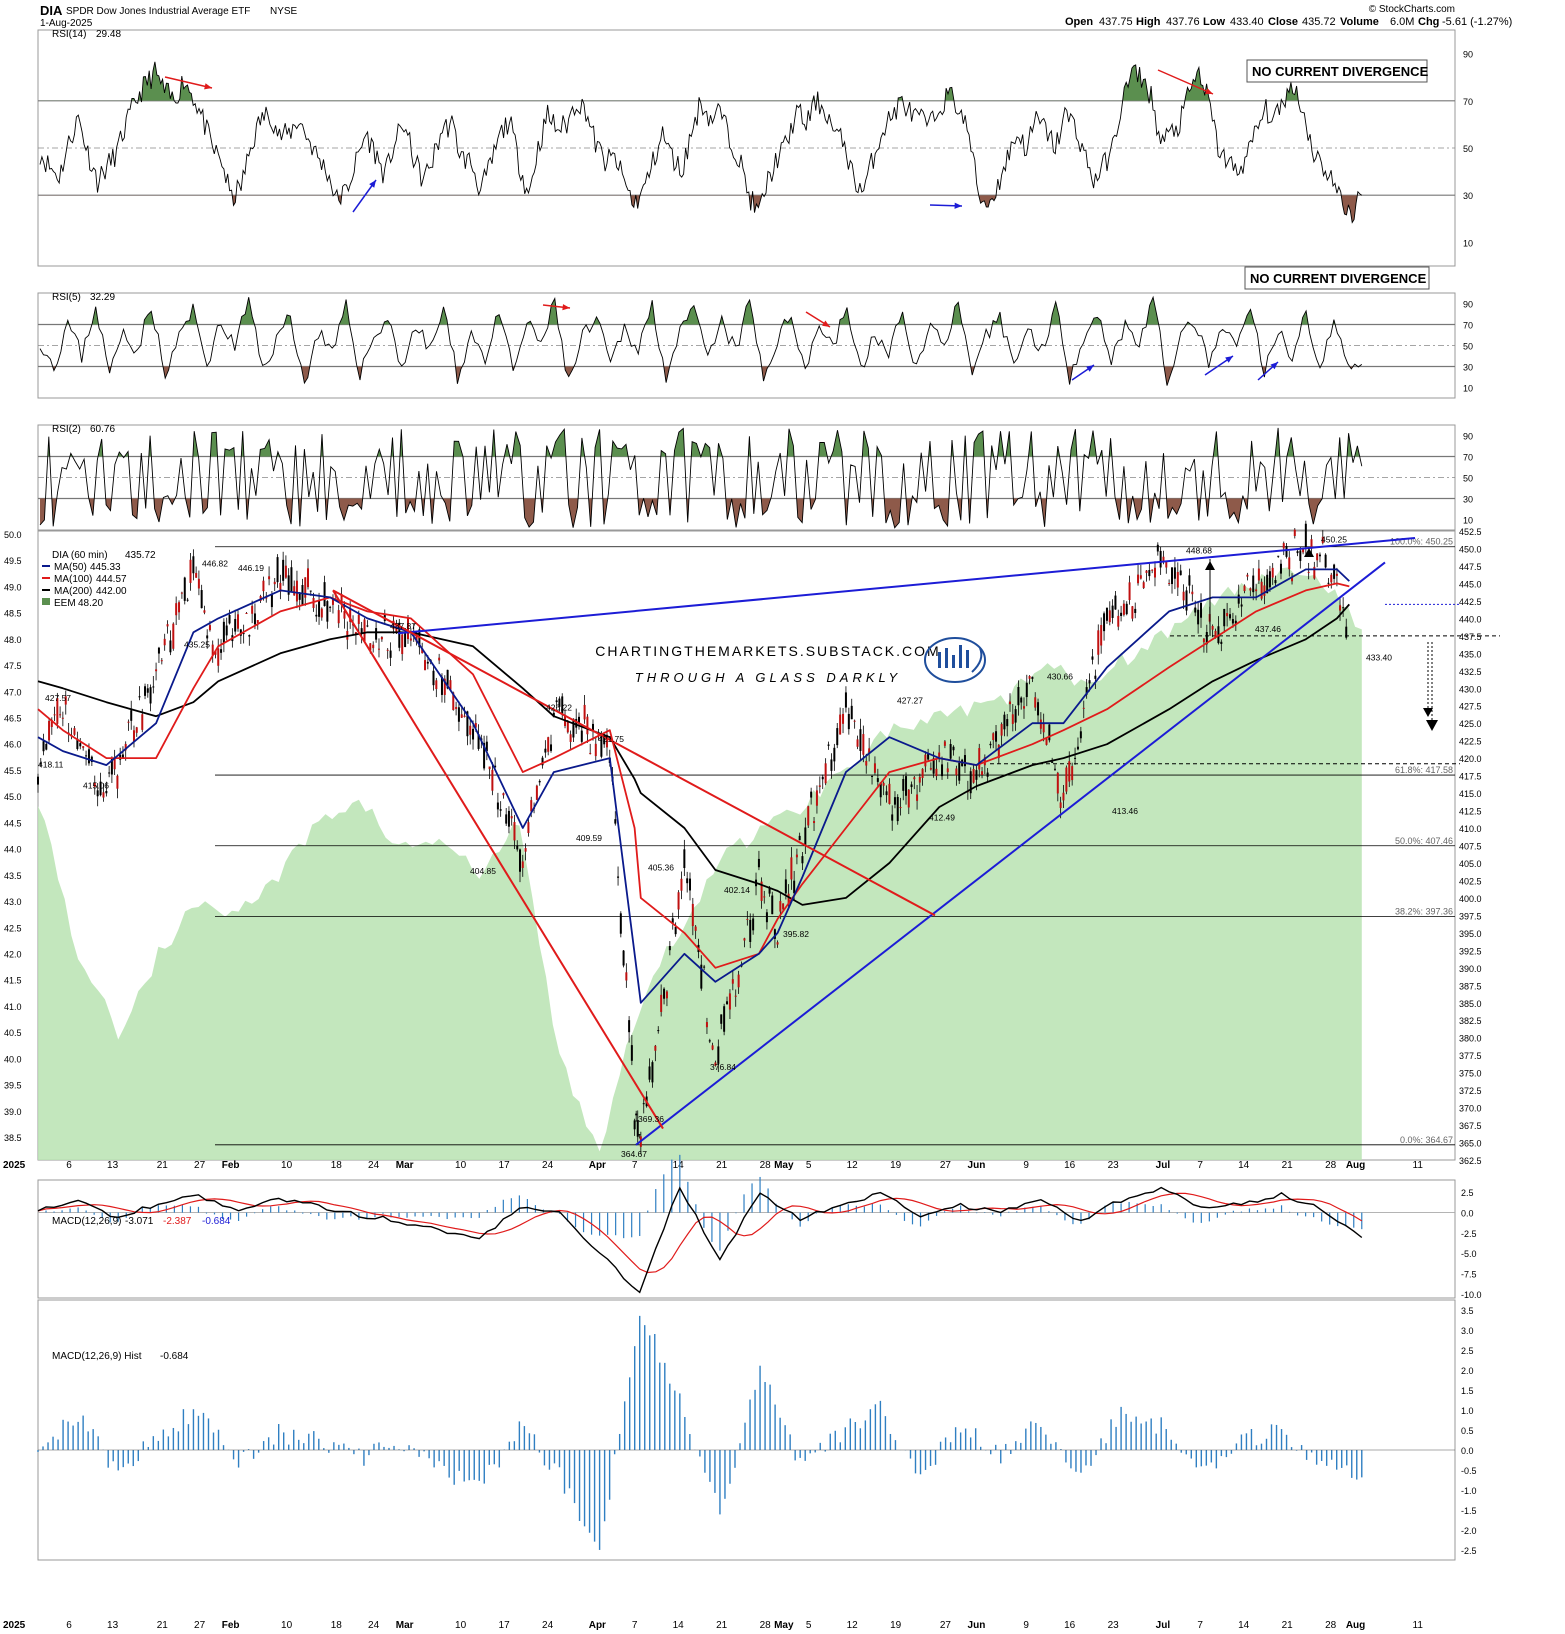 The width and height of the screenshot is (1565, 1634). Describe the element at coordinates (1470, 1109) in the screenshot. I see `price-right-axis-label: 370.0` at that location.